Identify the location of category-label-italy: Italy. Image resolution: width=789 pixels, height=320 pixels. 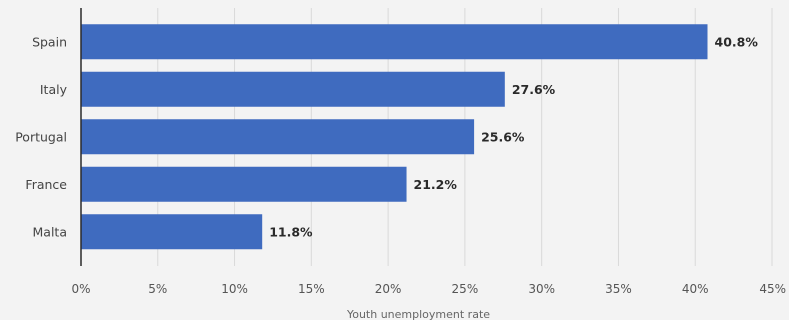
(54, 89).